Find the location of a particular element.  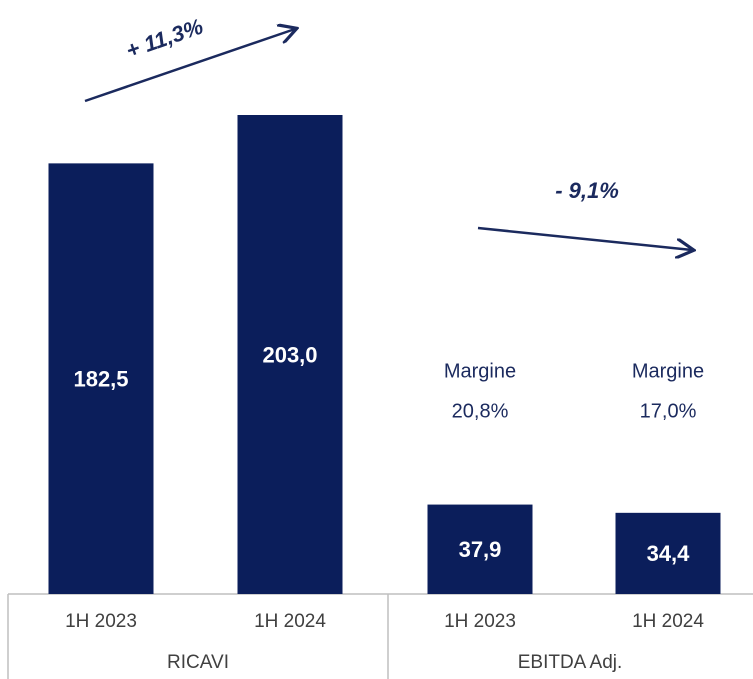

value-label: 34,4 is located at coordinates (669, 553).